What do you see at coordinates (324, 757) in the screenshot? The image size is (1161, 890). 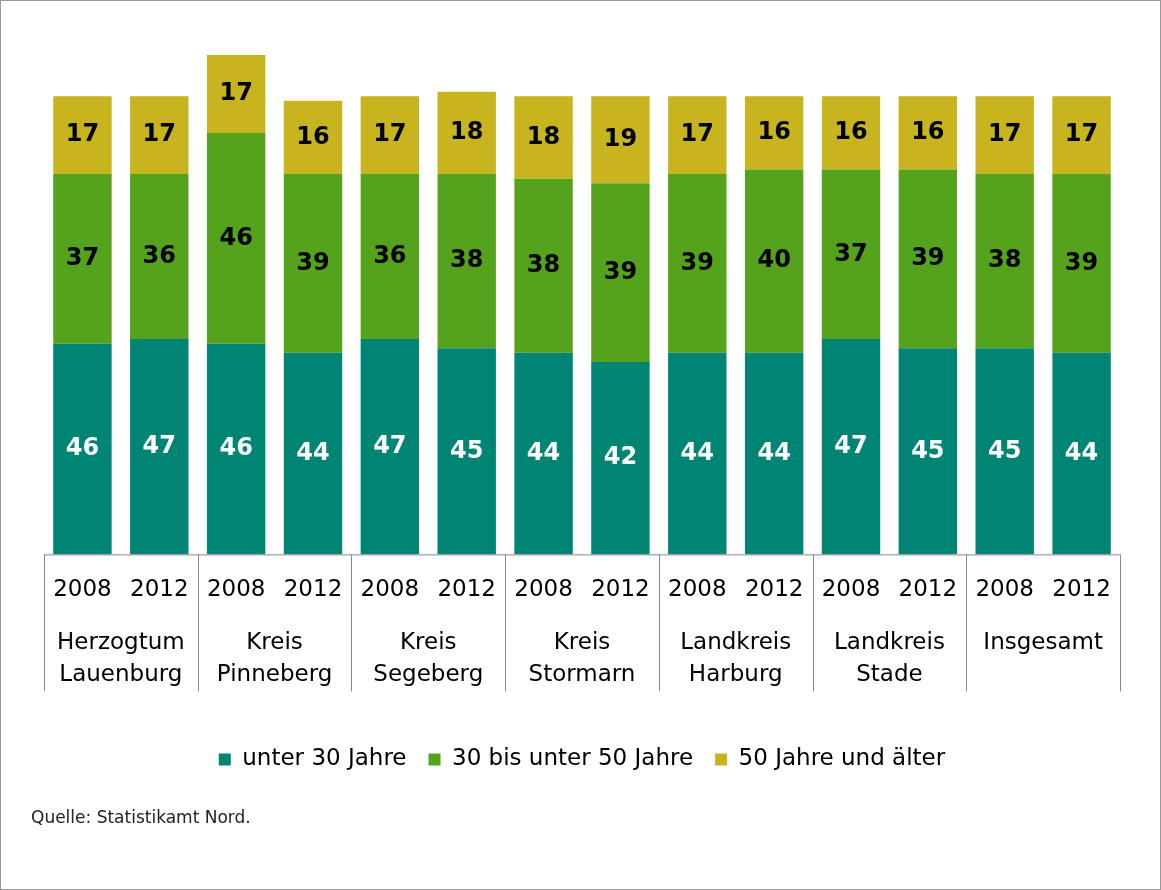 I see `legend-label: unter 30 Jahre` at bounding box center [324, 757].